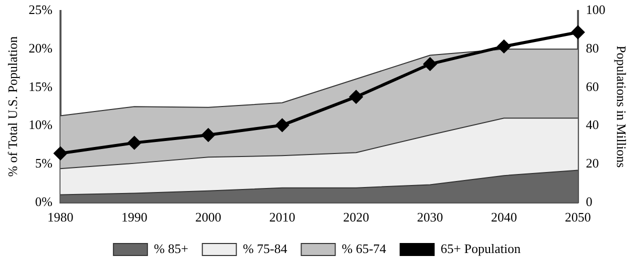  Describe the element at coordinates (430, 217) in the screenshot. I see `x-tick-label: 2030` at that location.